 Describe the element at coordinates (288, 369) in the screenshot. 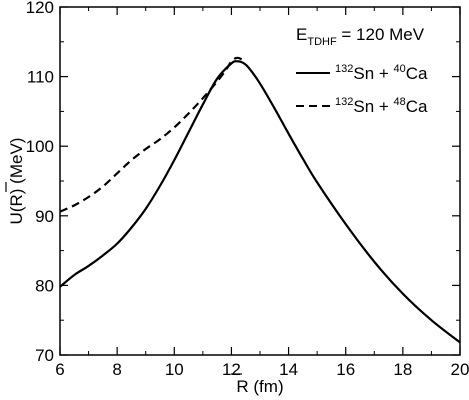

I see `x-tick-label: 14` at that location.